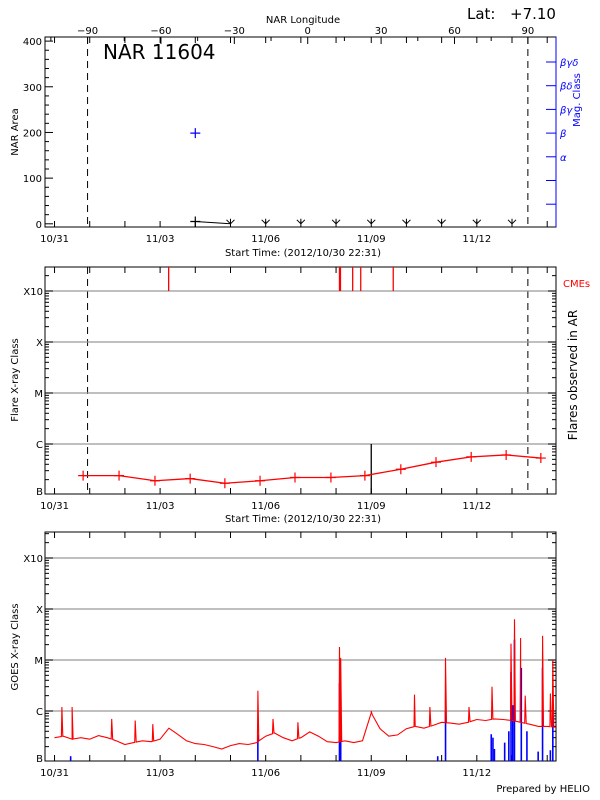 The image size is (600, 800). I want to click on mag-class-label: βγδ, so click(568, 63).